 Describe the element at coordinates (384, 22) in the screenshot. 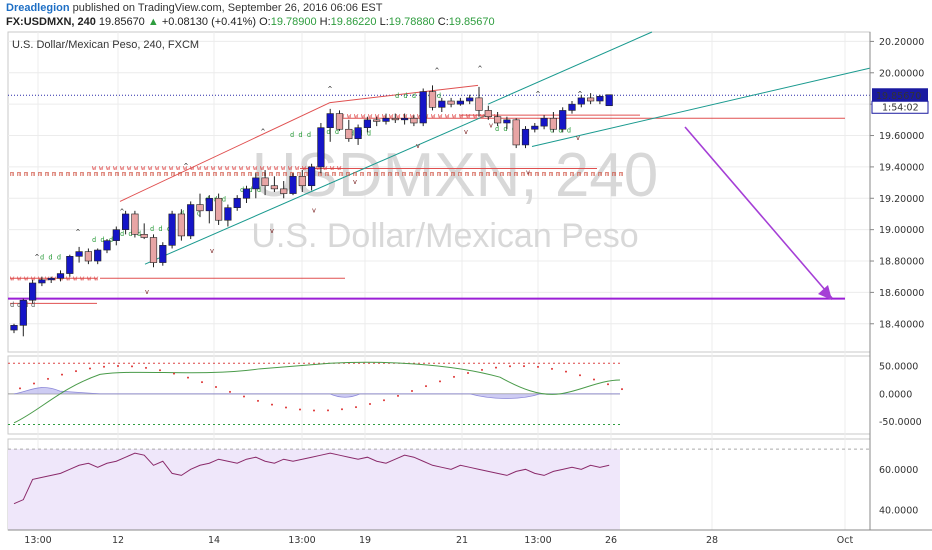

I see `low-label: L:` at that location.